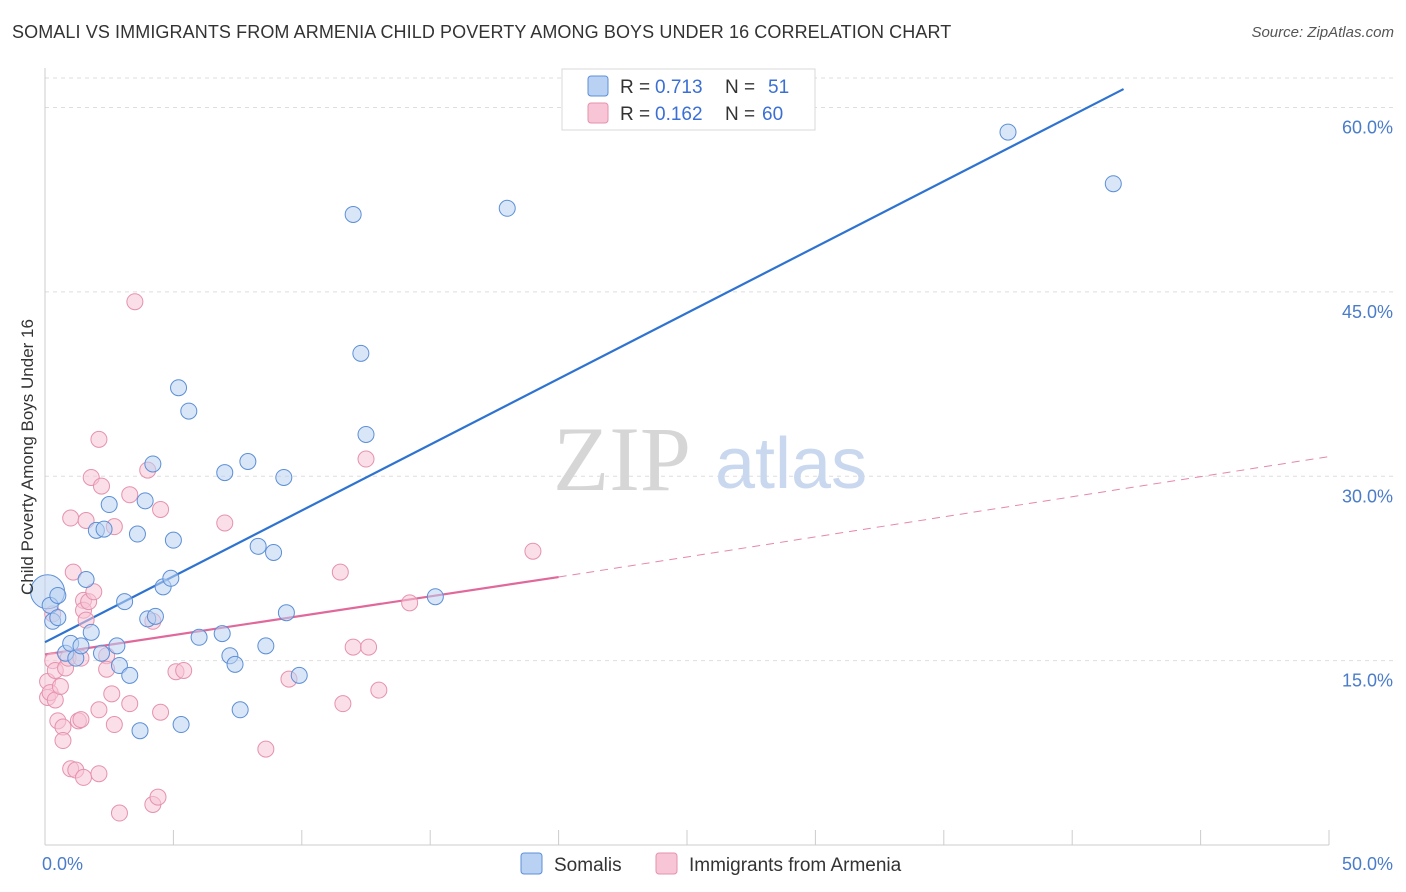  Describe the element at coordinates (791, 464) in the screenshot. I see `watermark-atlas: atlas` at that location.